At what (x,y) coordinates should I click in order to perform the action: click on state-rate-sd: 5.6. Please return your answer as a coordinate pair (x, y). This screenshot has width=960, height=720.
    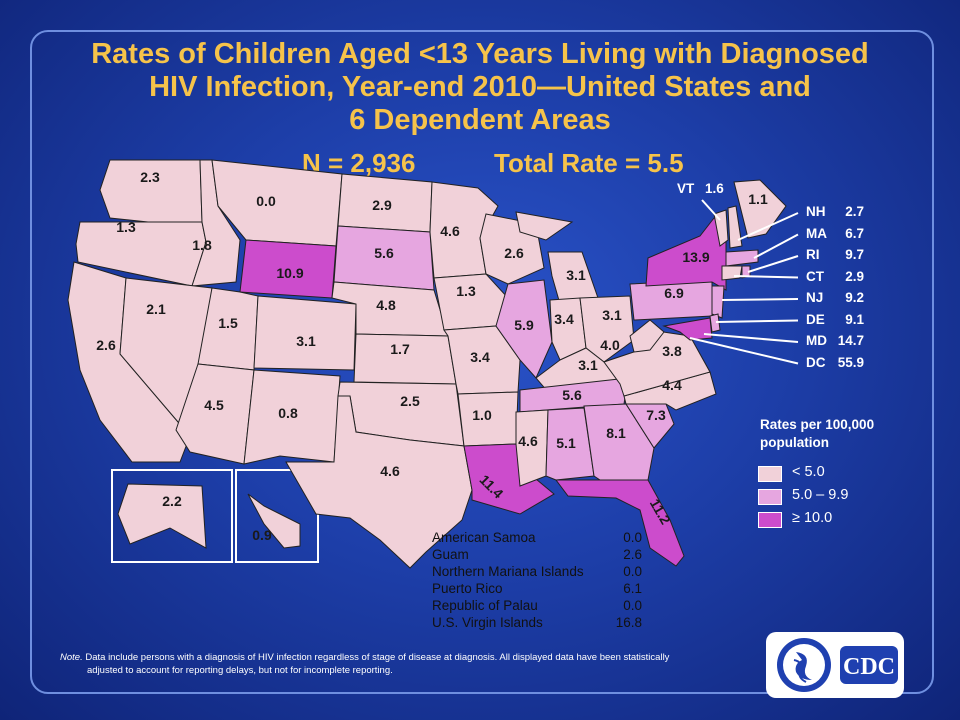
    Looking at the image, I should click on (384, 253).